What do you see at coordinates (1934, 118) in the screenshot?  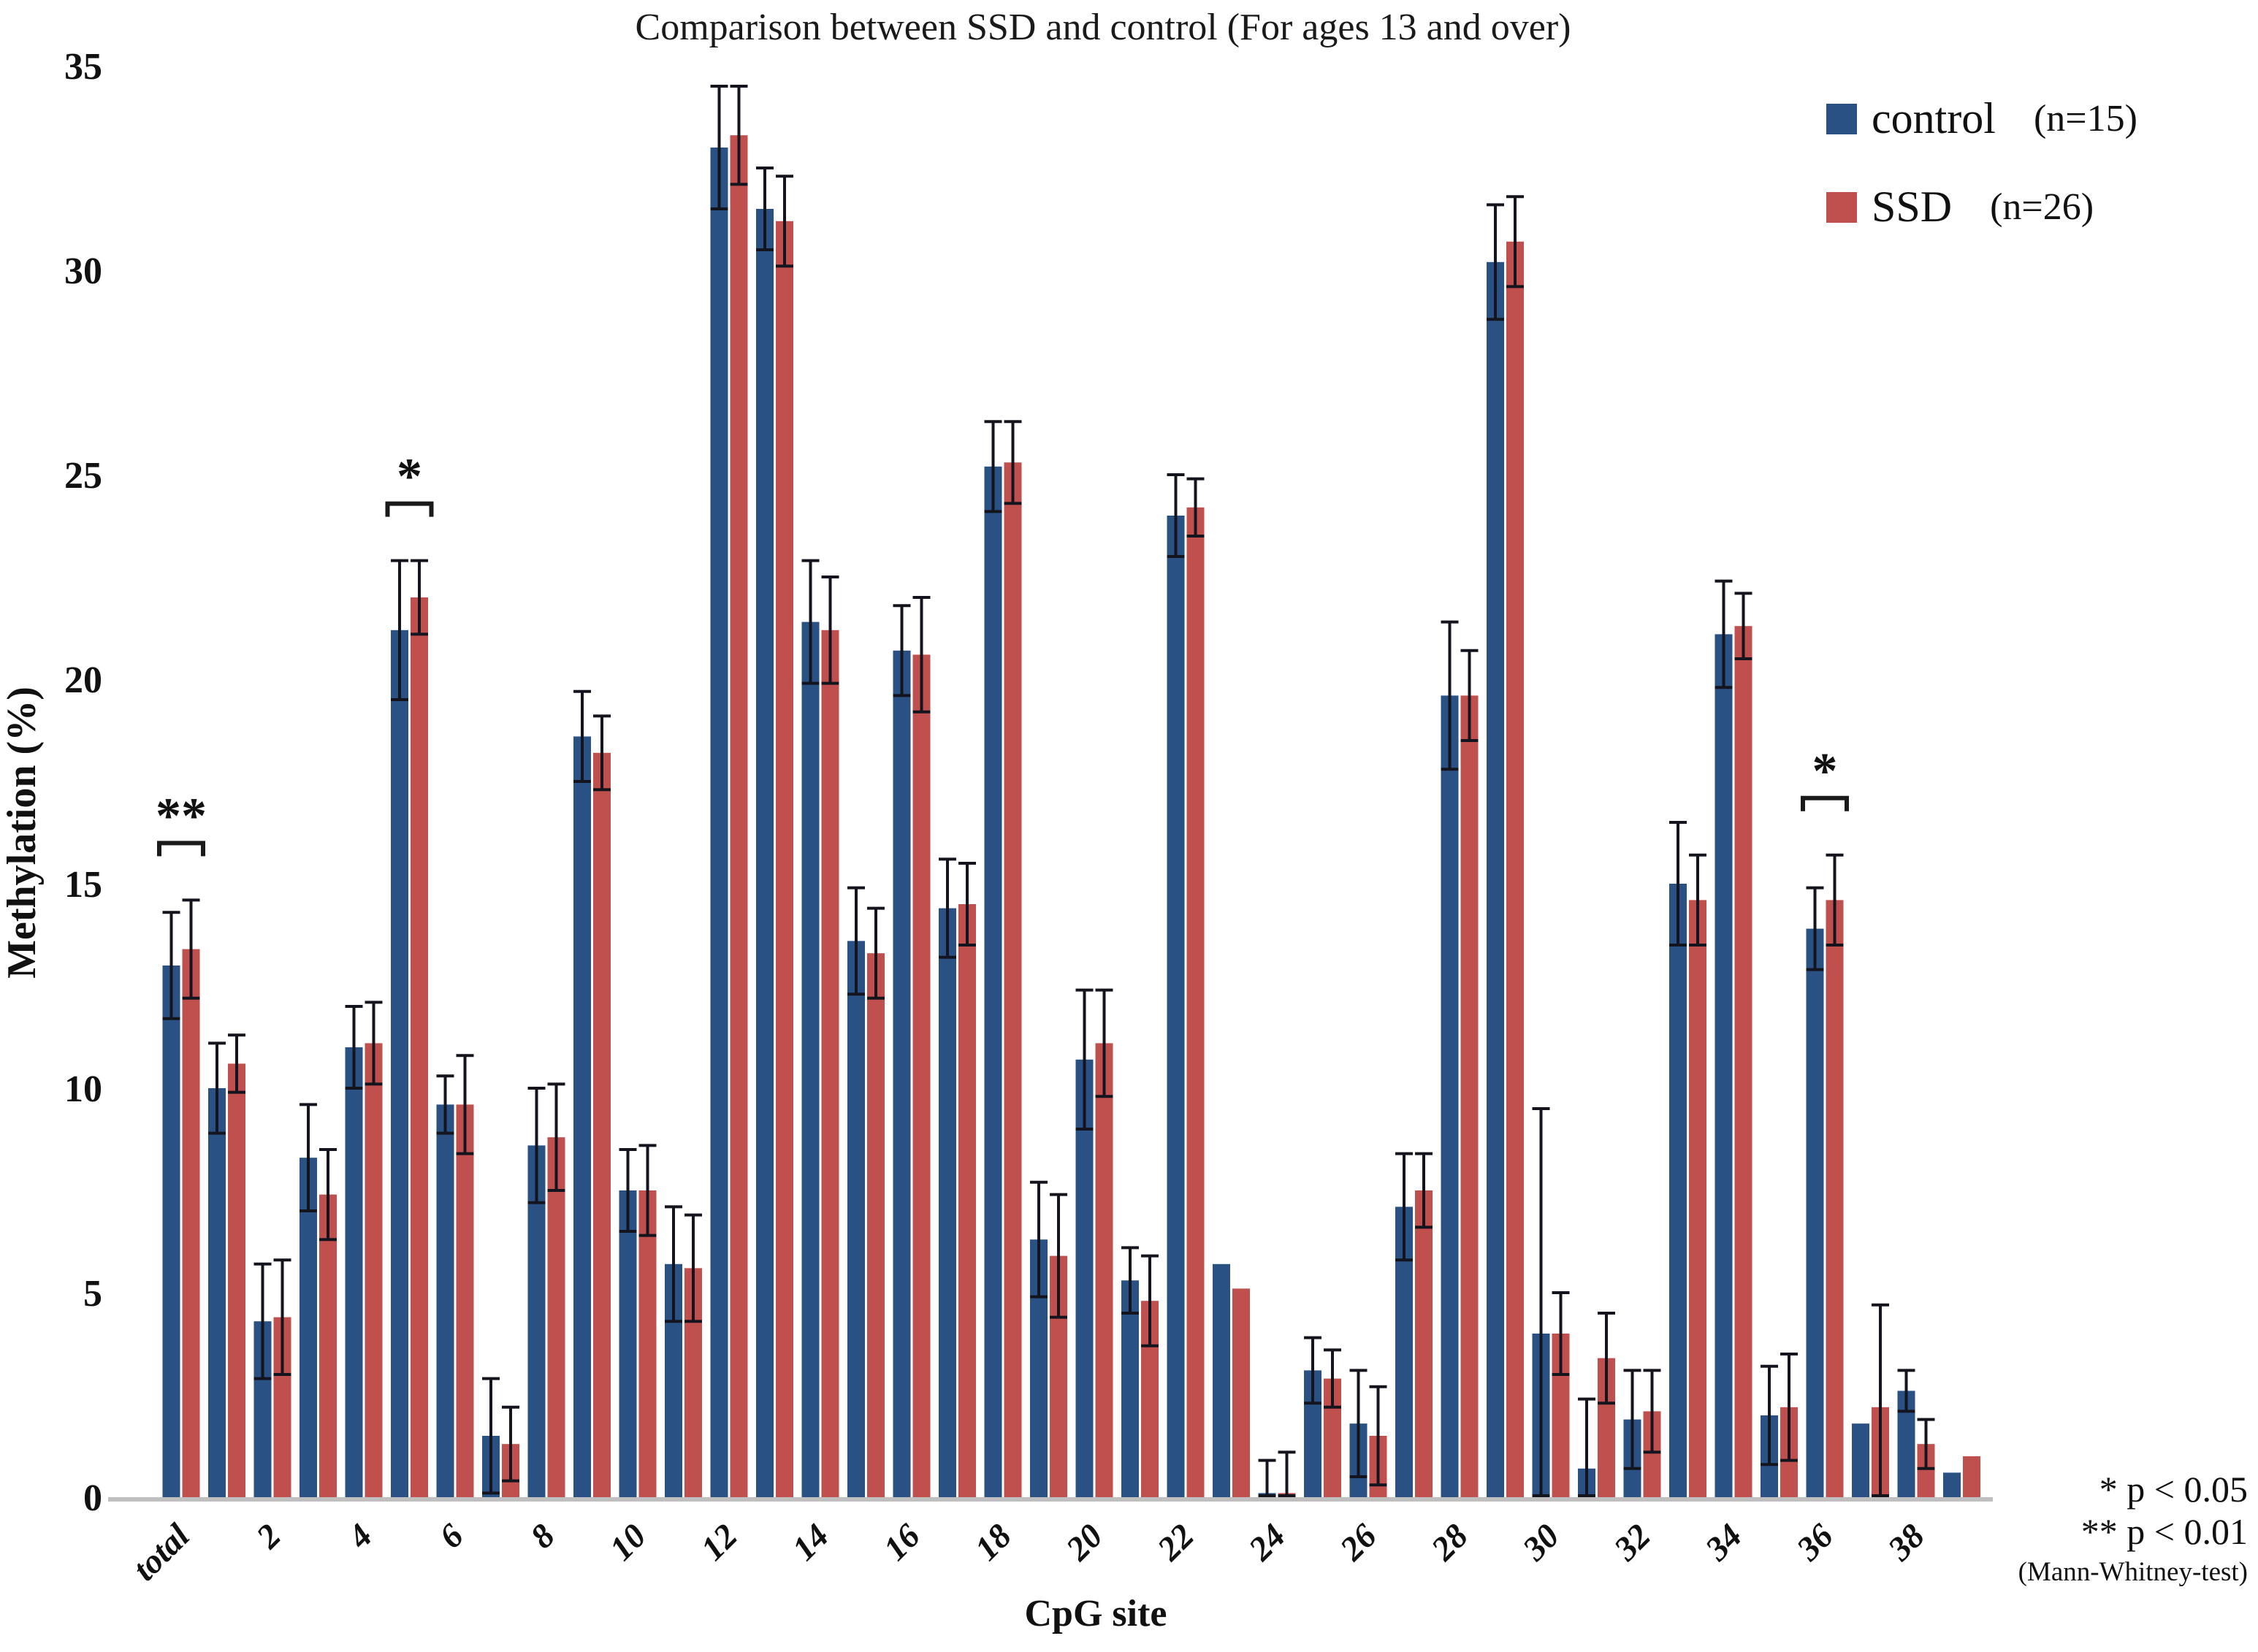 I see `legend-label-control: control` at bounding box center [1934, 118].